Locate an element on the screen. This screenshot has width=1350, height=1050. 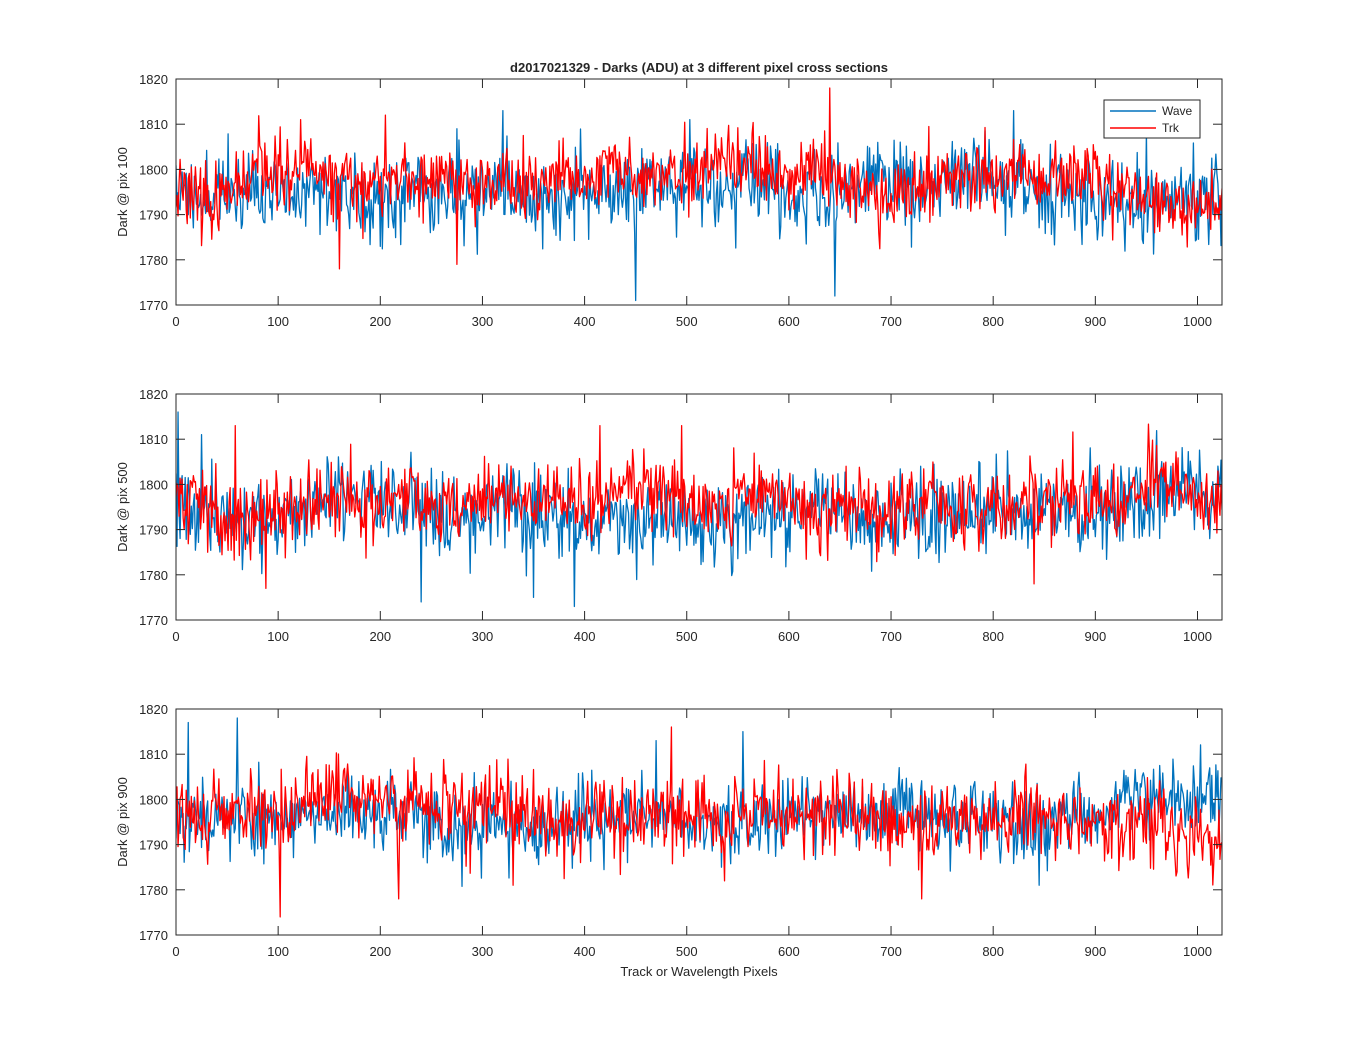
legend: Wave Trk is located at coordinates (1152, 119).